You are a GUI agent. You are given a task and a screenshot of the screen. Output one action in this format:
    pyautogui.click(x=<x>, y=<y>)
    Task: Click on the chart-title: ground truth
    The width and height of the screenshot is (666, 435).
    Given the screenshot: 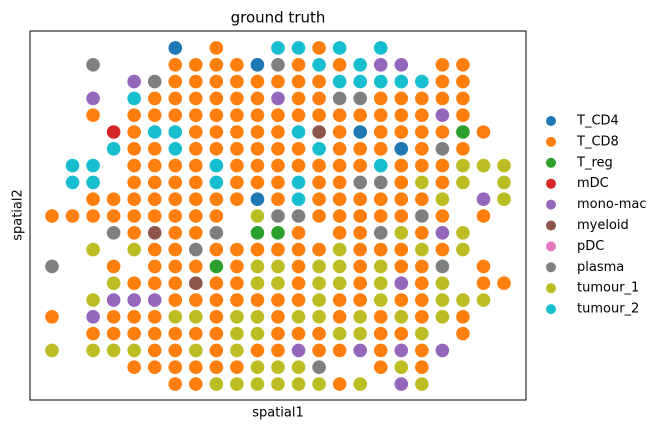 What is the action you would take?
    pyautogui.click(x=278, y=18)
    